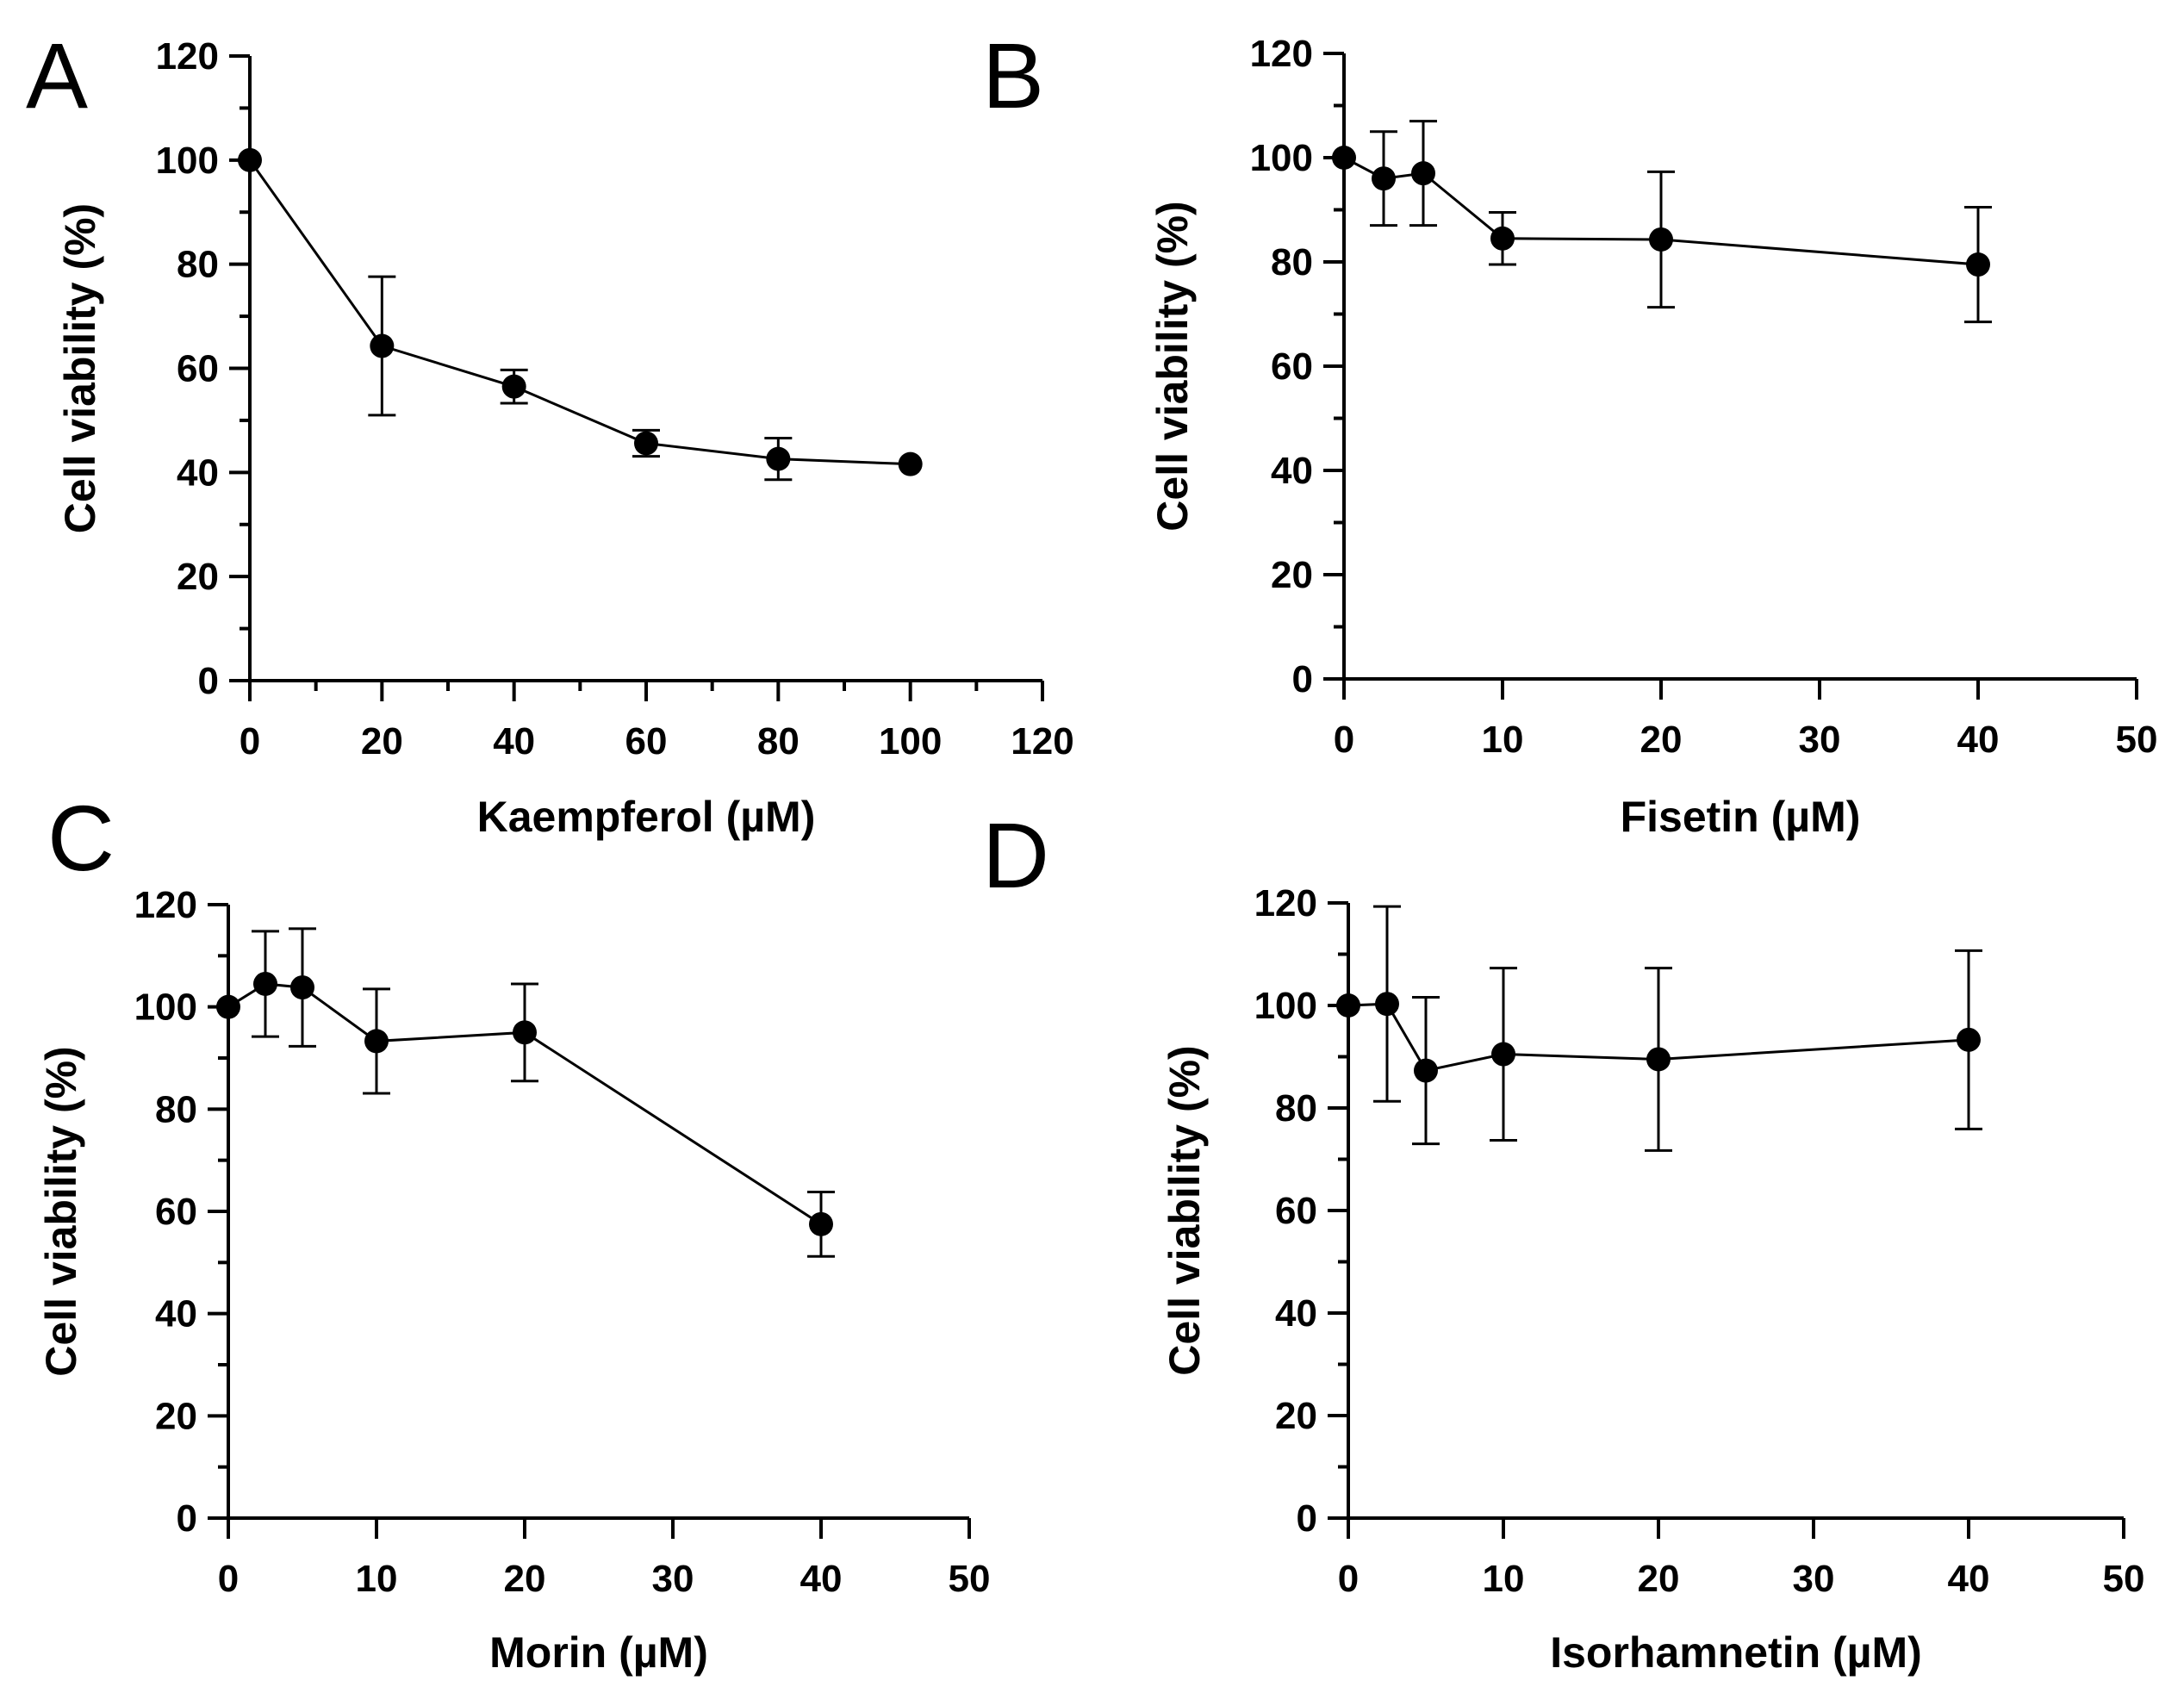 This screenshot has width=2184, height=1693. I want to click on x-tick-label: 60, so click(647, 741).